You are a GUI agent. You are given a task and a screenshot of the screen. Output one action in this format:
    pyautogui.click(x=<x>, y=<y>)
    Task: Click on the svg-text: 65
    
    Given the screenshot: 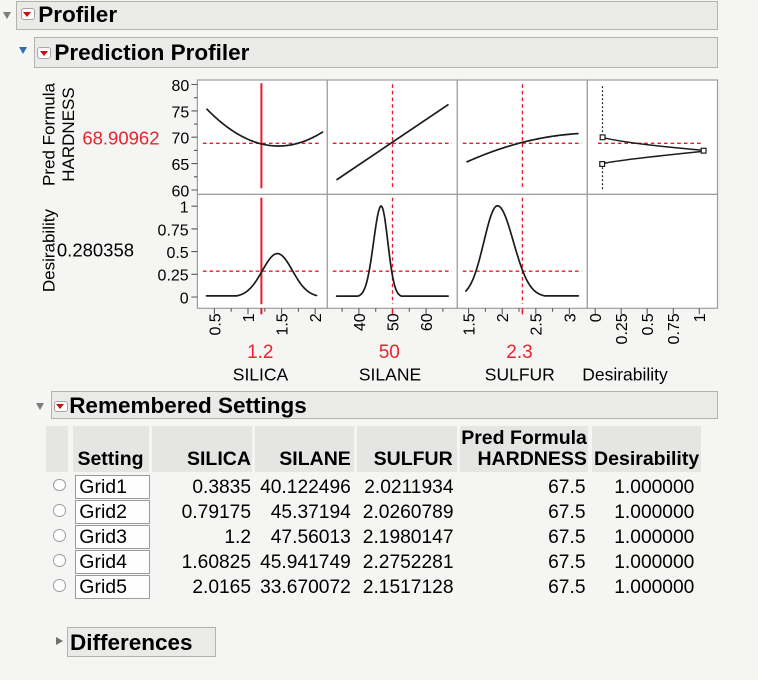 What is the action you would take?
    pyautogui.click(x=181, y=165)
    